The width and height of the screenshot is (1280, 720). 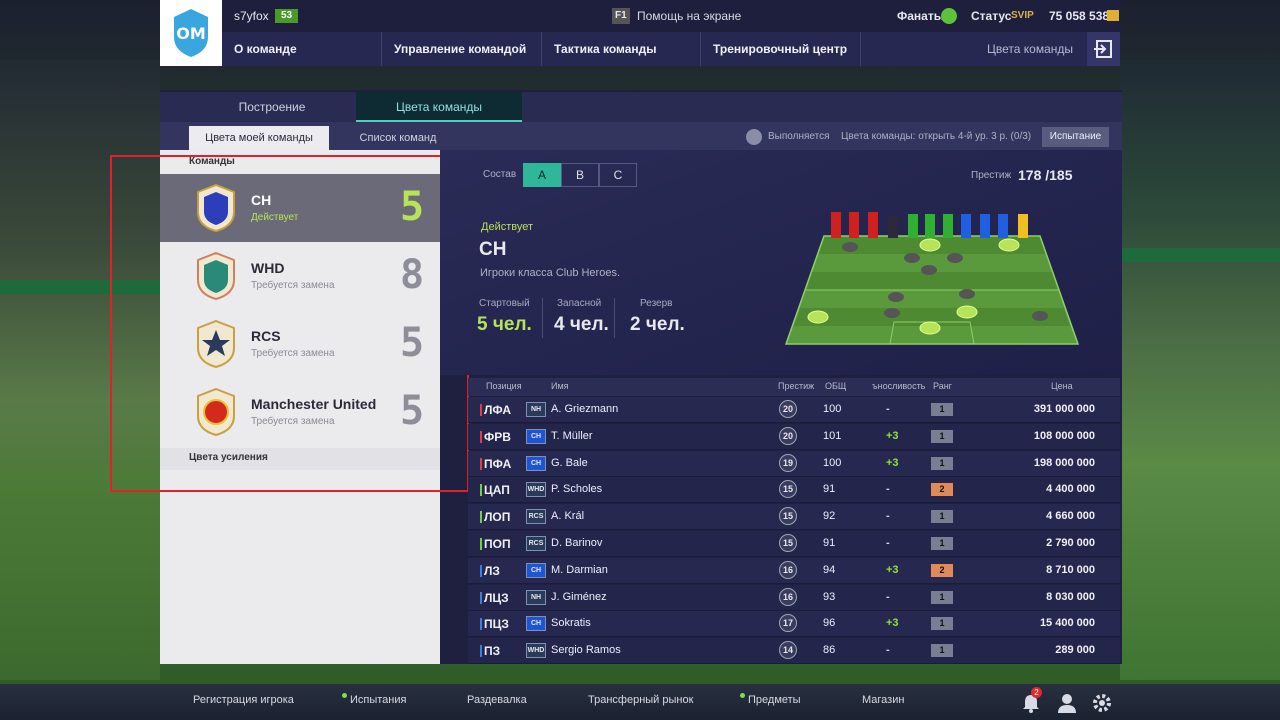 I want to click on highlight-box, so click(x=289, y=323).